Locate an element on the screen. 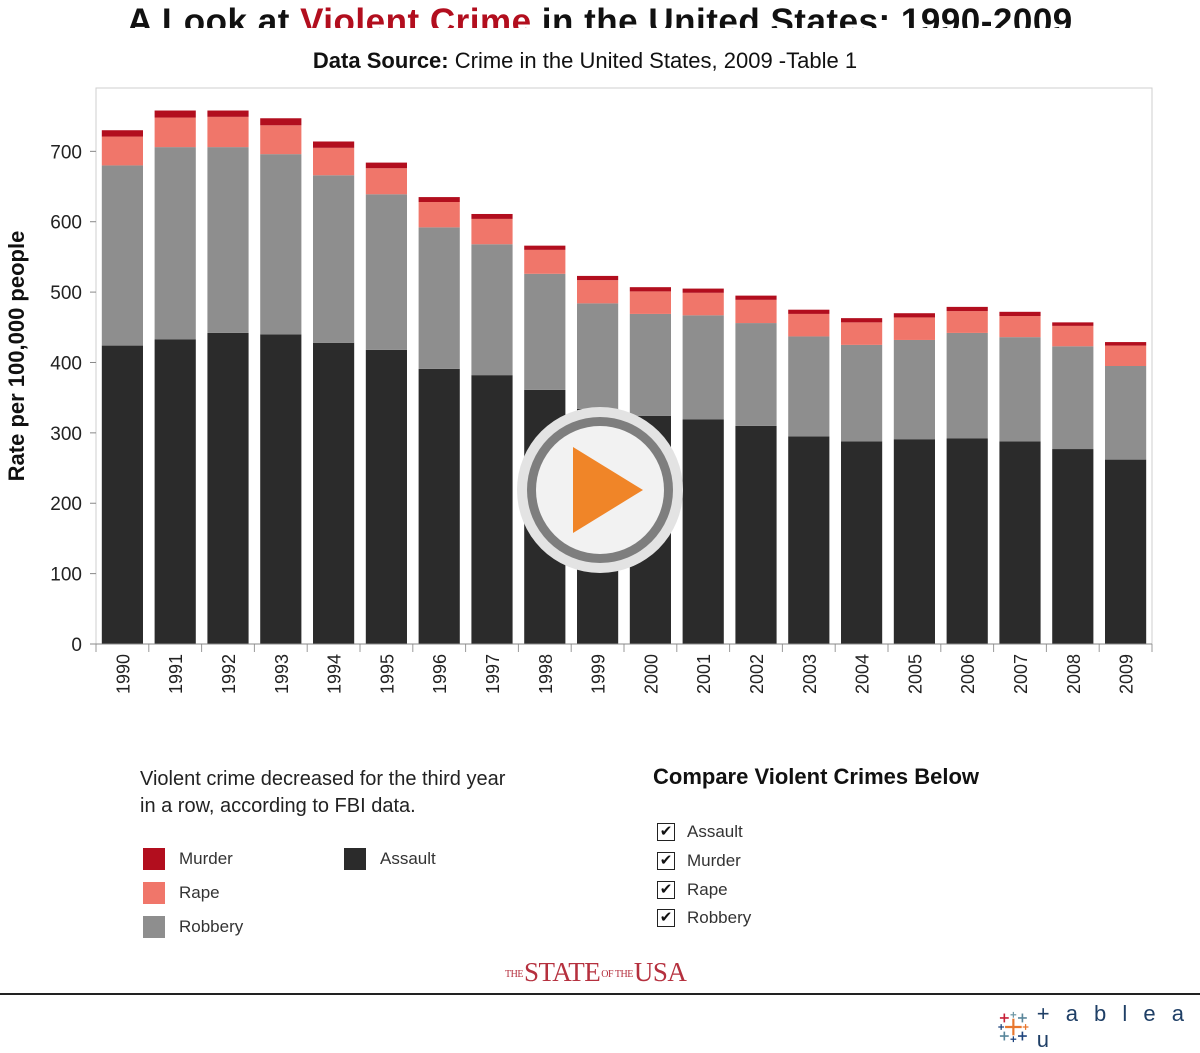 The width and height of the screenshot is (1200, 1053). tableau-logo: + a b l e a u is located at coordinates (1099, 1027).